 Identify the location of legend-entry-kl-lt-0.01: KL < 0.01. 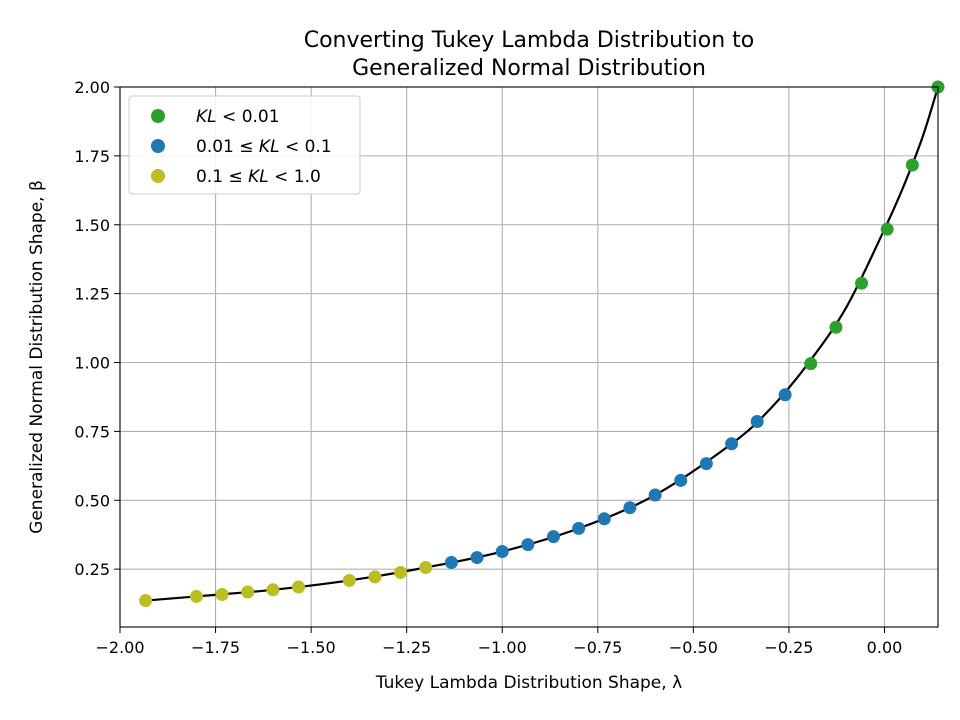
(238, 117).